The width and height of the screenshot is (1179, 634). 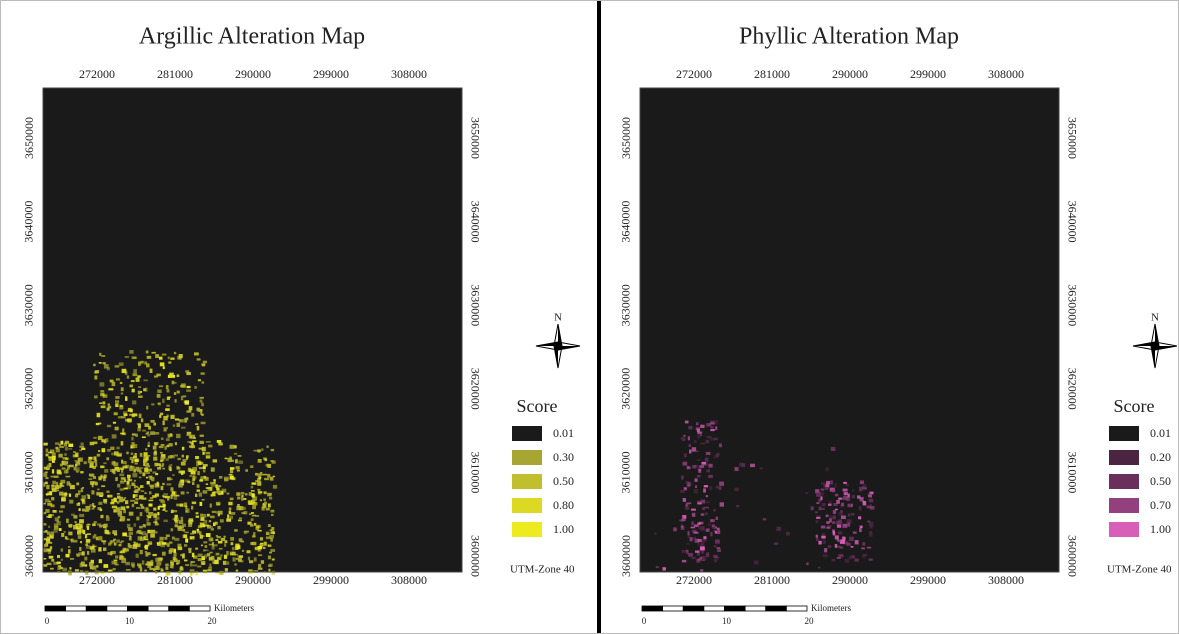 What do you see at coordinates (563, 529) in the screenshot?
I see `legend-label: 1.00` at bounding box center [563, 529].